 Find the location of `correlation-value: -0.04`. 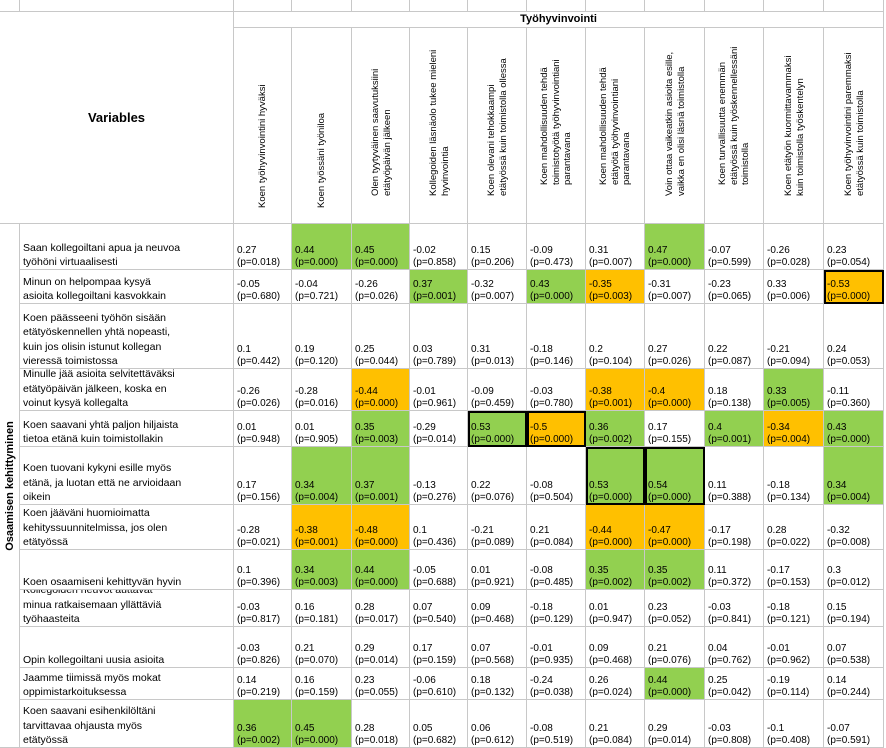

correlation-value: -0.04 is located at coordinates (306, 284).